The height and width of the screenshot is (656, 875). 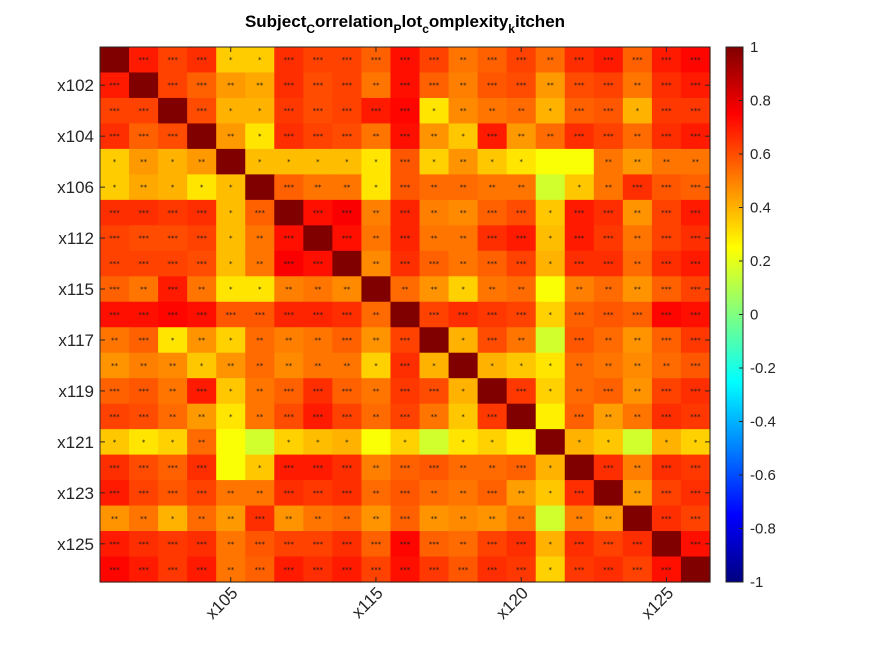 I want to click on colorbar-tick-label: -0.6, so click(x=763, y=475).